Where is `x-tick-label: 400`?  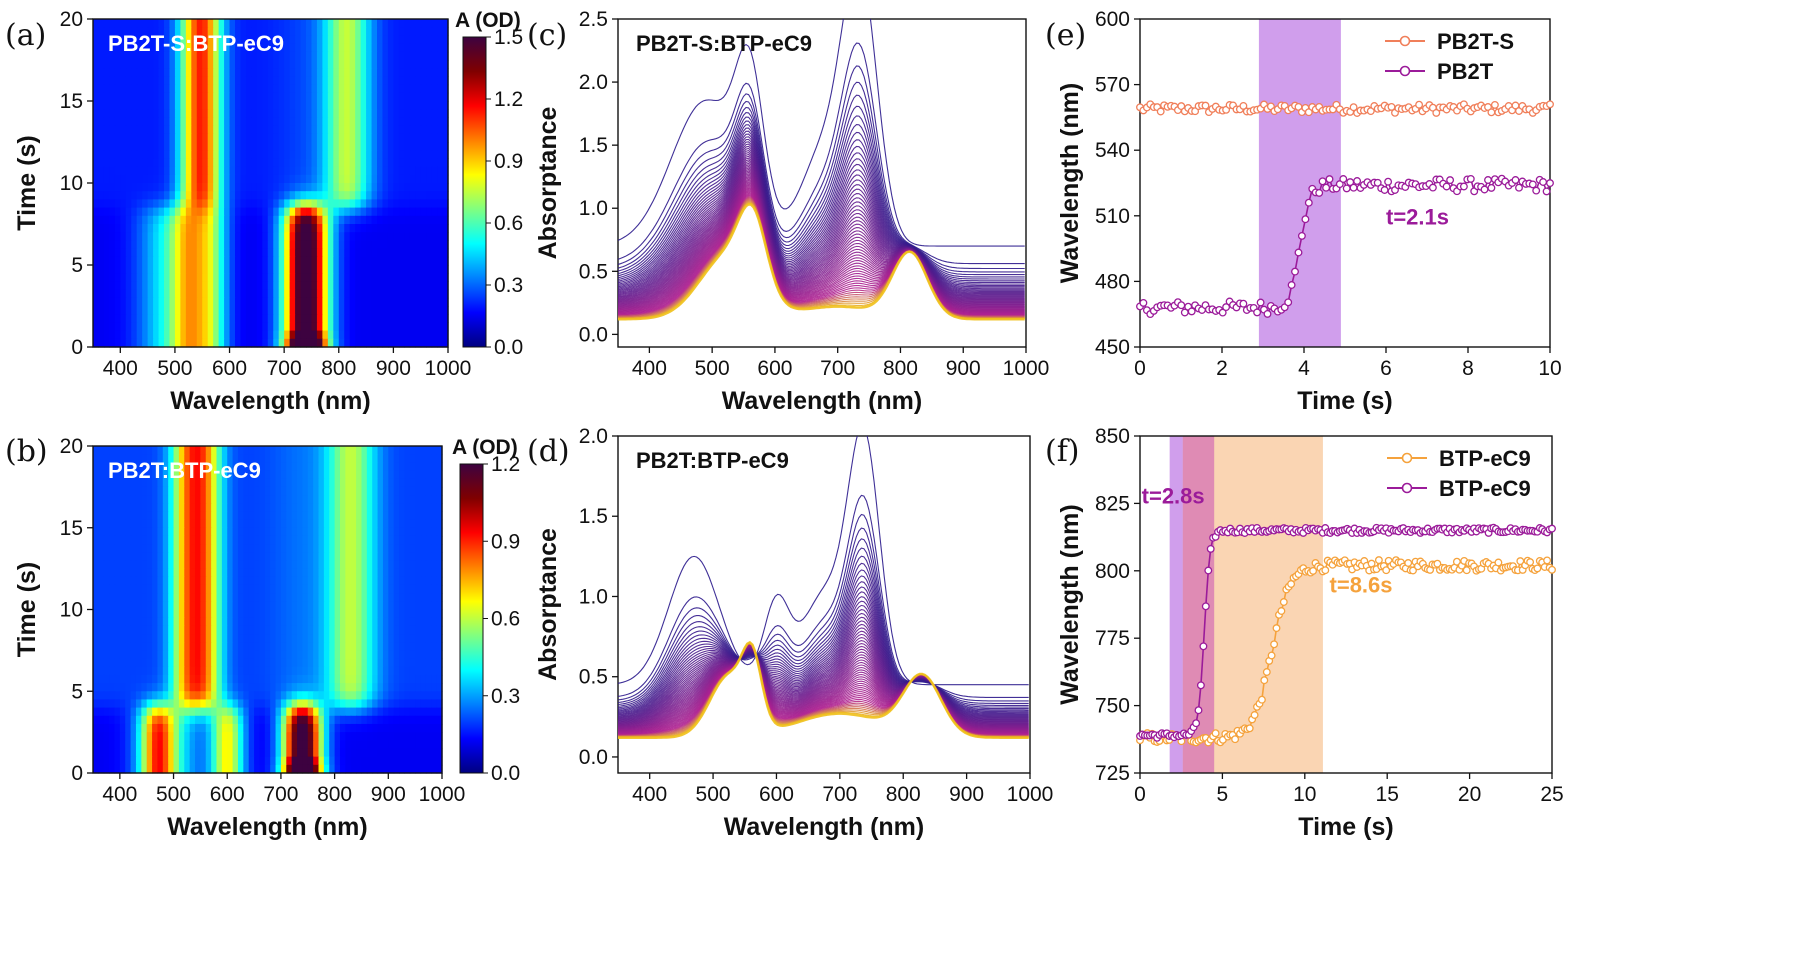
x-tick-label: 400 is located at coordinates (120, 368).